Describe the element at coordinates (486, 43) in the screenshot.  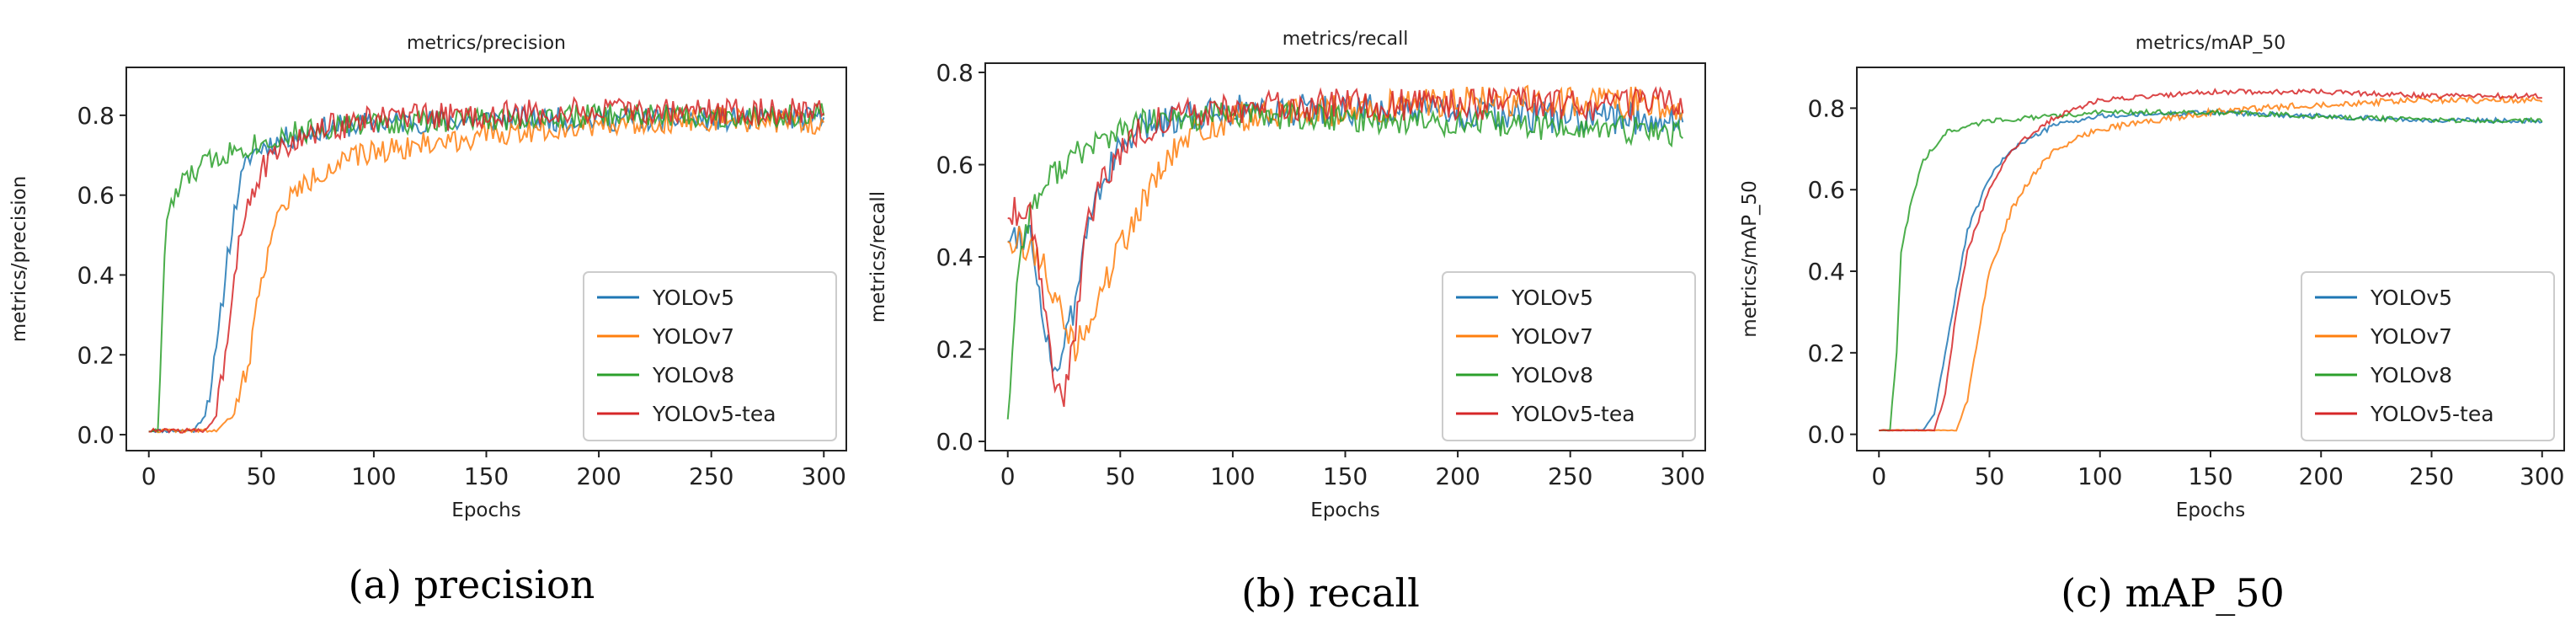
I see `chart-title: metrics/precision` at that location.